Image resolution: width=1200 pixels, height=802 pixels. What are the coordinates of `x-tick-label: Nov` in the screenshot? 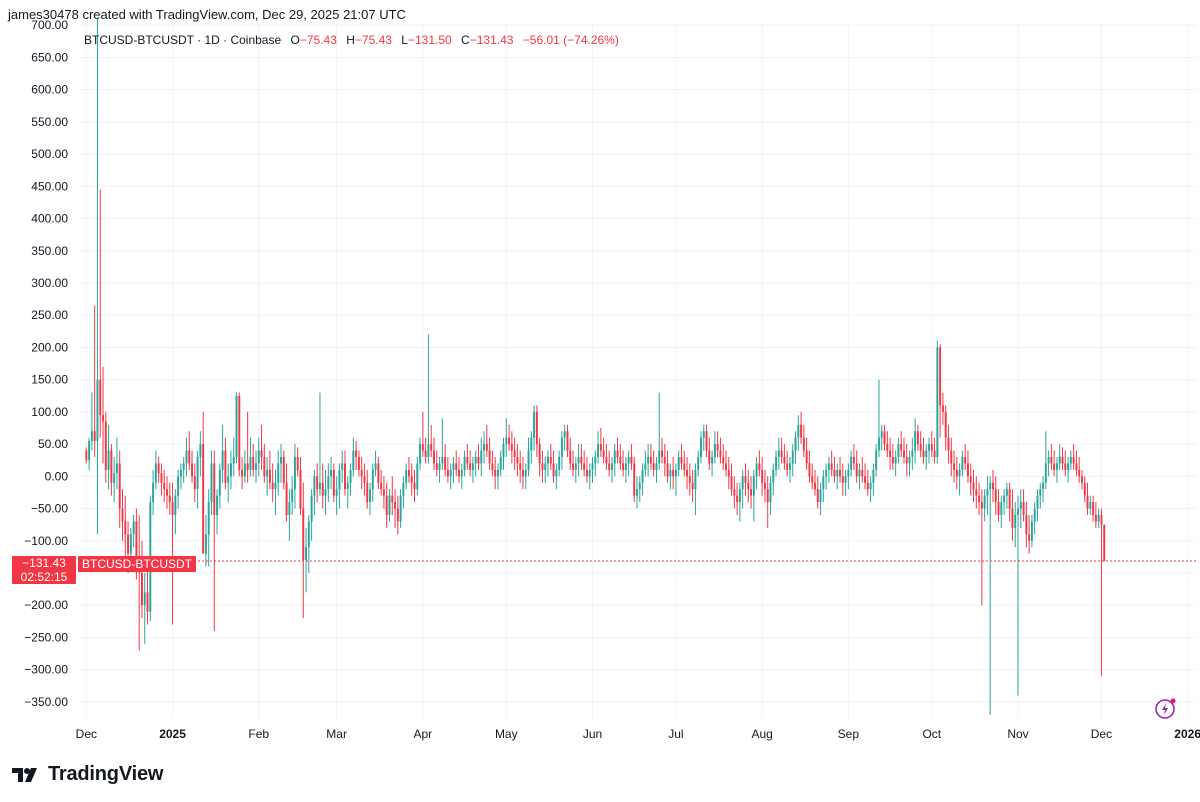 It's located at (1017, 734).